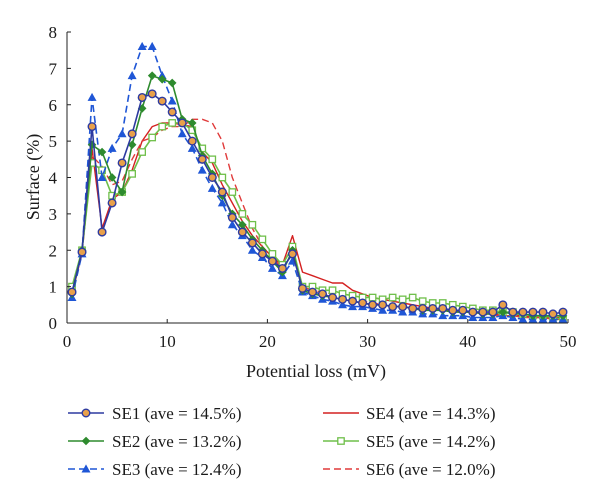 This screenshot has width=600, height=501. Describe the element at coordinates (367, 341) in the screenshot. I see `x-tick-label: 30` at that location.